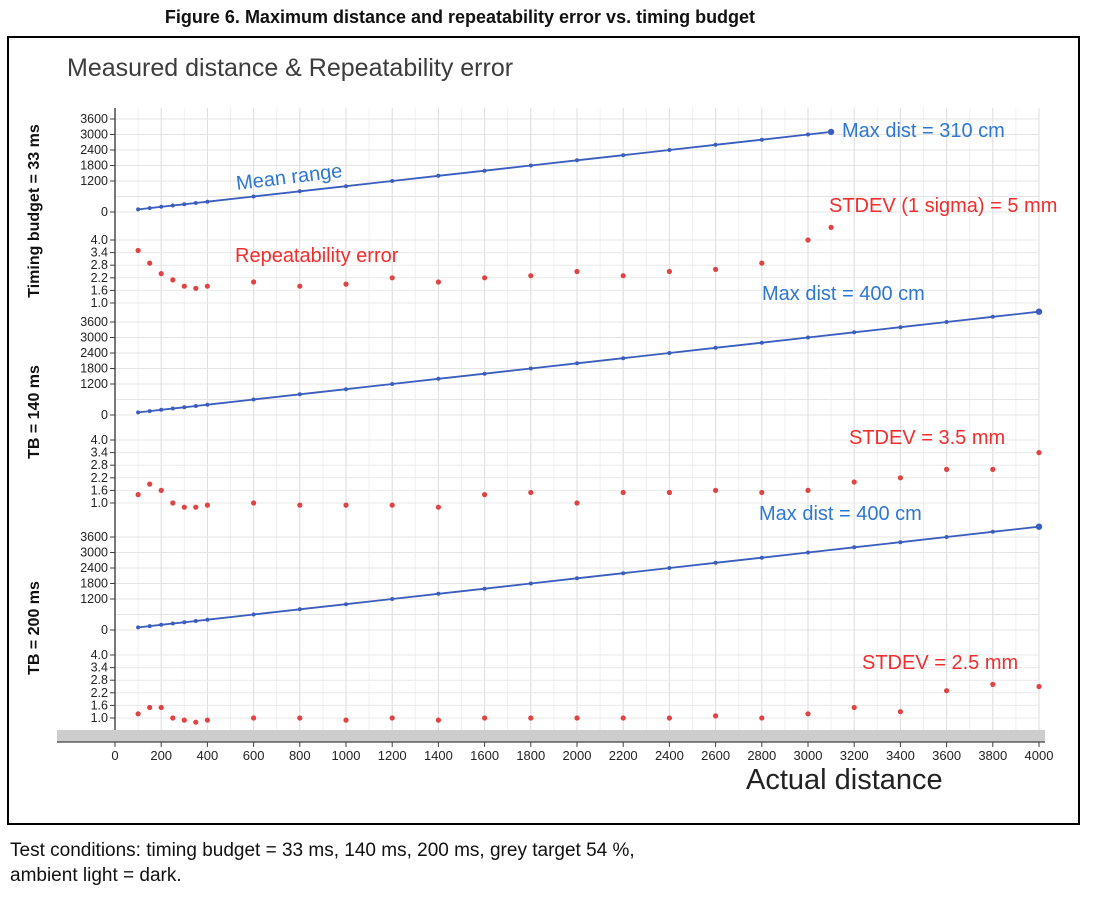 Image resolution: width=1093 pixels, height=906 pixels. I want to click on error-tick-label: 1.0, so click(99, 503).